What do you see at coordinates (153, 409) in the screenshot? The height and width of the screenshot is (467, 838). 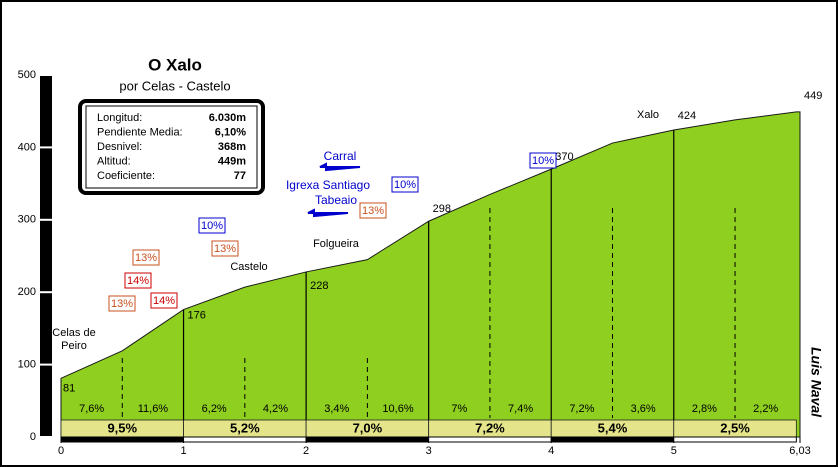 I see `half-km-gradient: 11,6%` at bounding box center [153, 409].